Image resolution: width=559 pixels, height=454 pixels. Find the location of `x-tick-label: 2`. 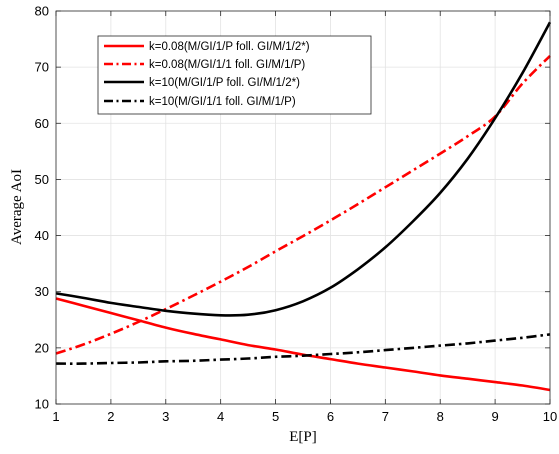

x-tick-label: 2 is located at coordinates (110, 416).